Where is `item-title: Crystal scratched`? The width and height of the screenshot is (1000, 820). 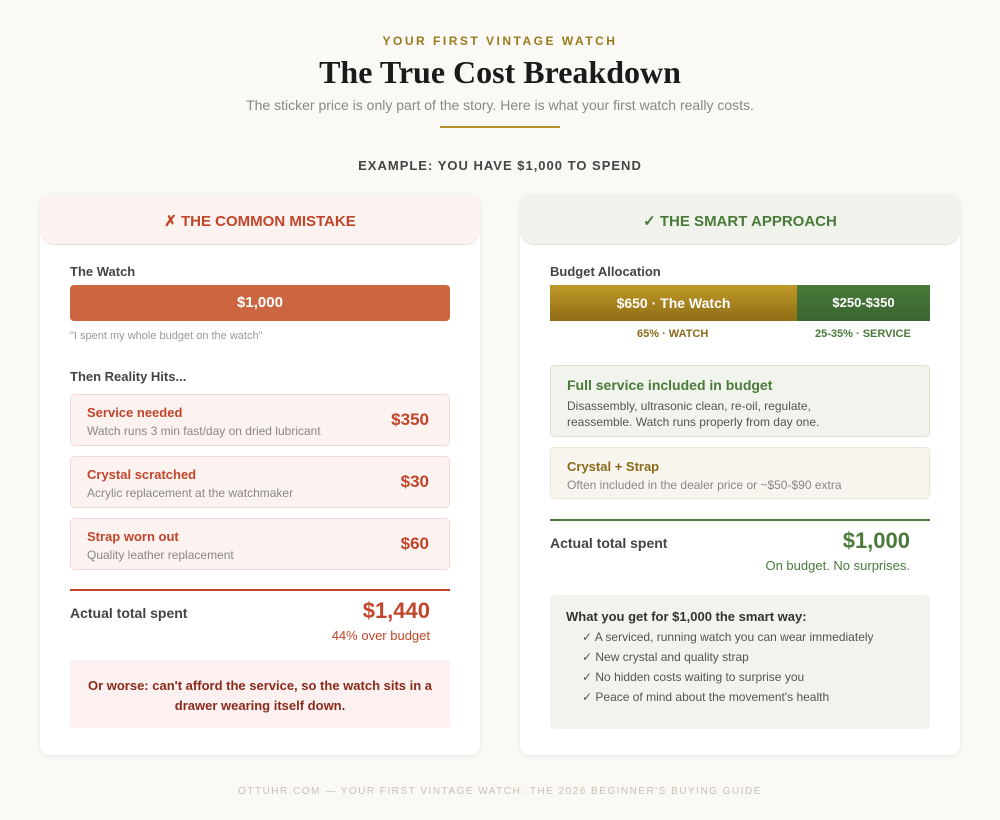
item-title: Crystal scratched is located at coordinates (142, 474).